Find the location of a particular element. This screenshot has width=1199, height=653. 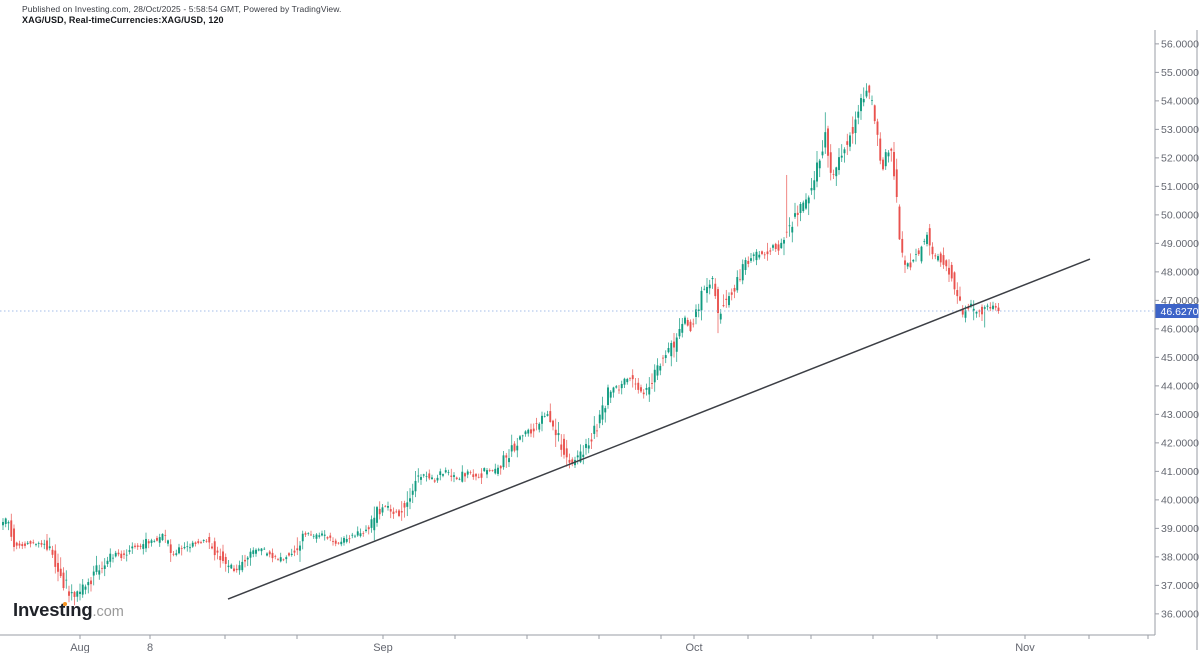

svg-text: 56.0000 is located at coordinates (1180, 44).